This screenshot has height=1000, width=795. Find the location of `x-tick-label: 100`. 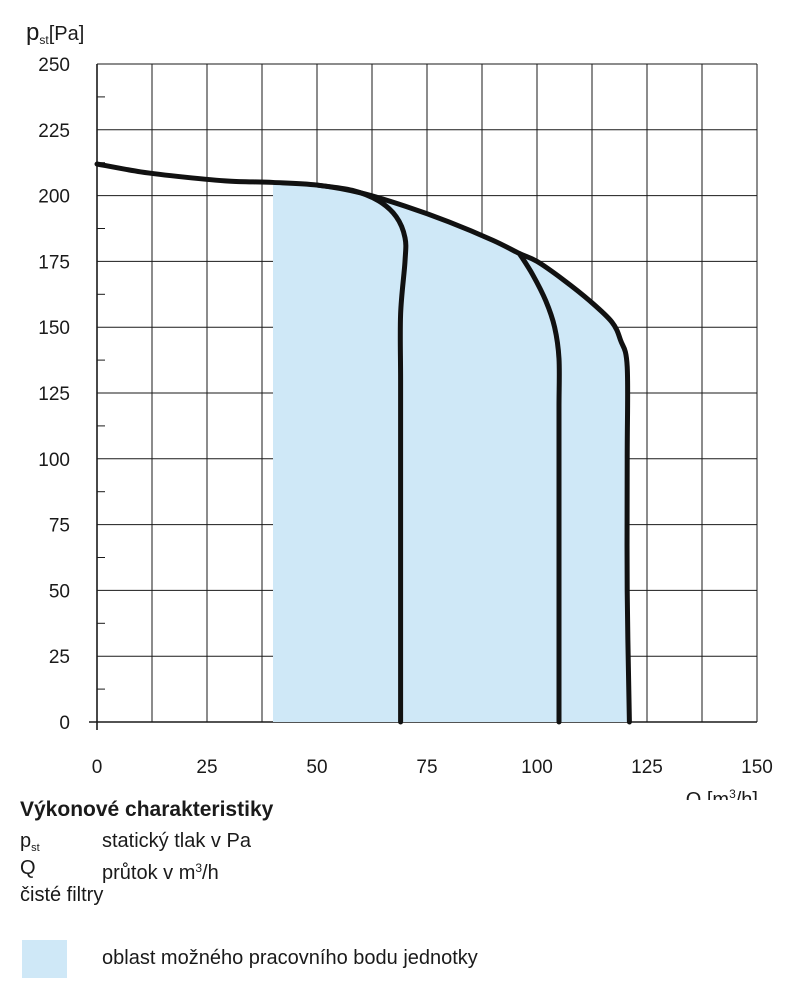

x-tick-label: 100 is located at coordinates (537, 767).